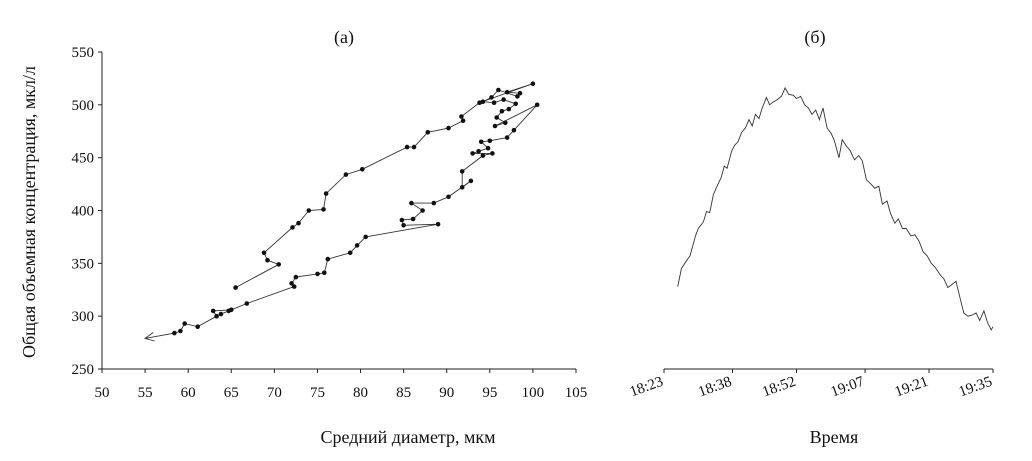  Describe the element at coordinates (576, 393) in the screenshot. I see `panel-a-x-tick-label: 105` at that location.